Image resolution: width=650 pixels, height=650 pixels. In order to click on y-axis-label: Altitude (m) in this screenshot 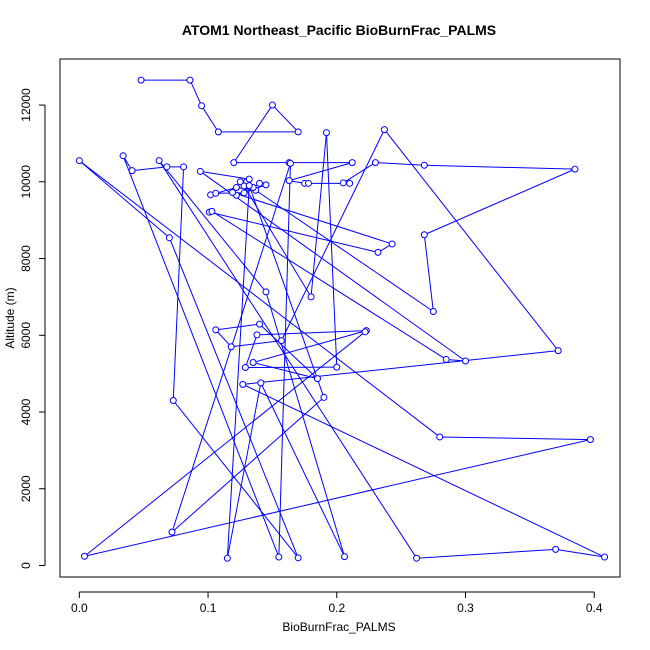, I will do `click(10, 317)`.